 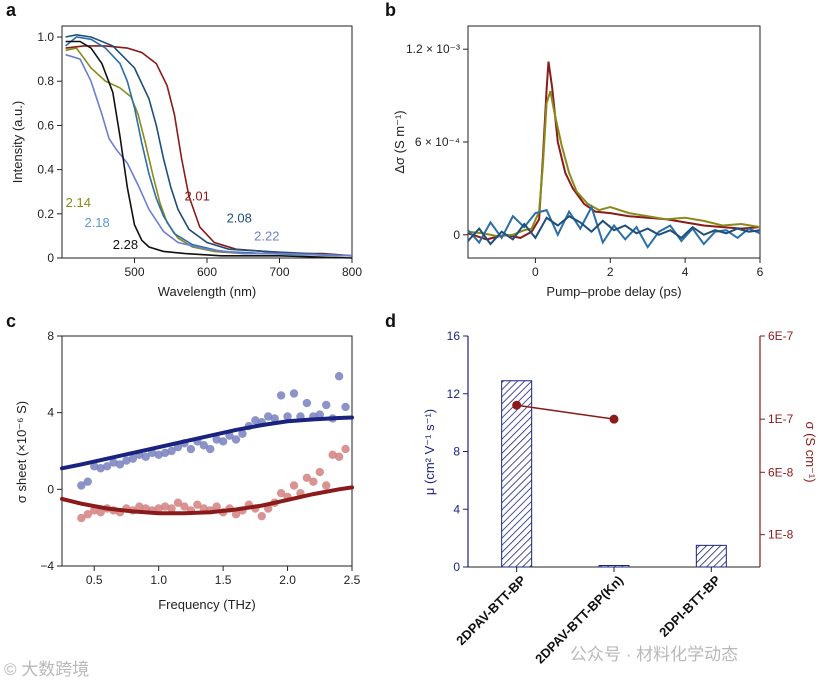 I want to click on panel-b-xtick-label: 4, so click(x=685, y=272).